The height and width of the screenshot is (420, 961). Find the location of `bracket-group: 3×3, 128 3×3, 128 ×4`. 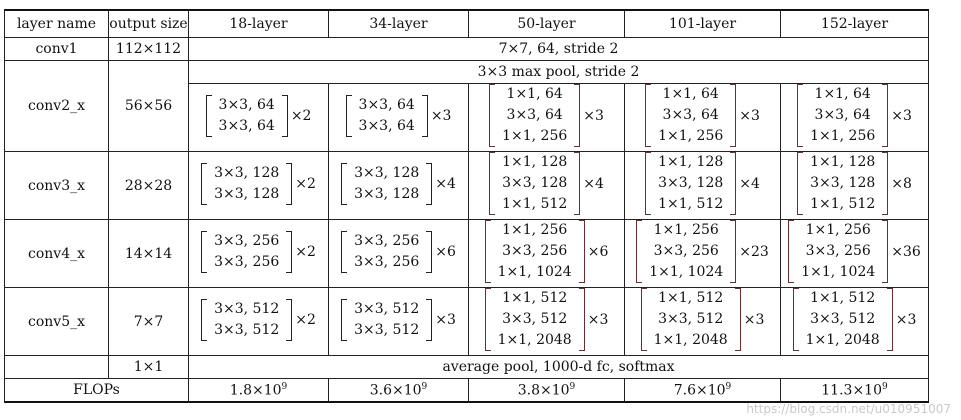

bracket-group: 3×3, 128 3×3, 128 ×4 is located at coordinates (398, 183).